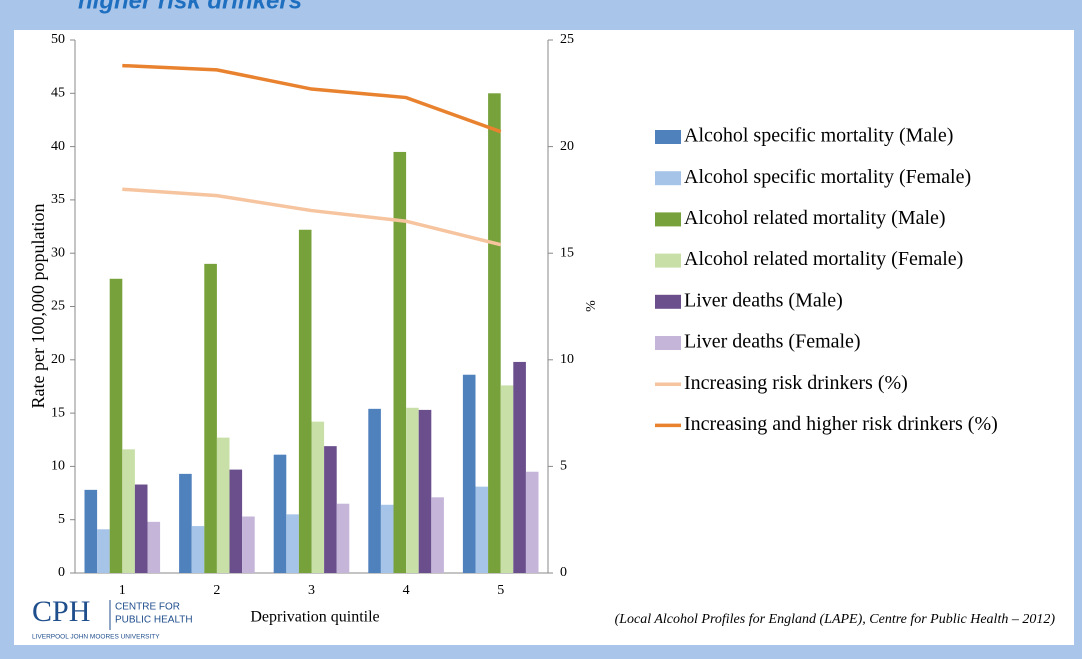  Describe the element at coordinates (763, 300) in the screenshot. I see `legend-label: Liver deaths (Male)` at that location.